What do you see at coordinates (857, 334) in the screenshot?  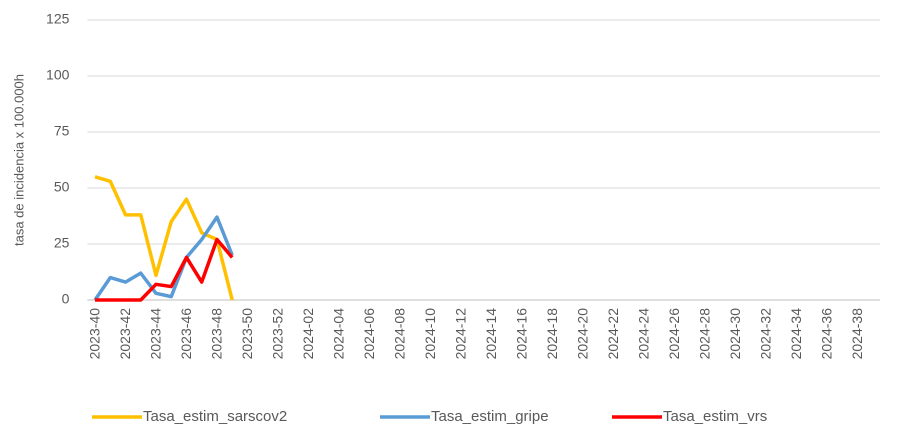 I see `x-tick-label: 2024-38` at bounding box center [857, 334].